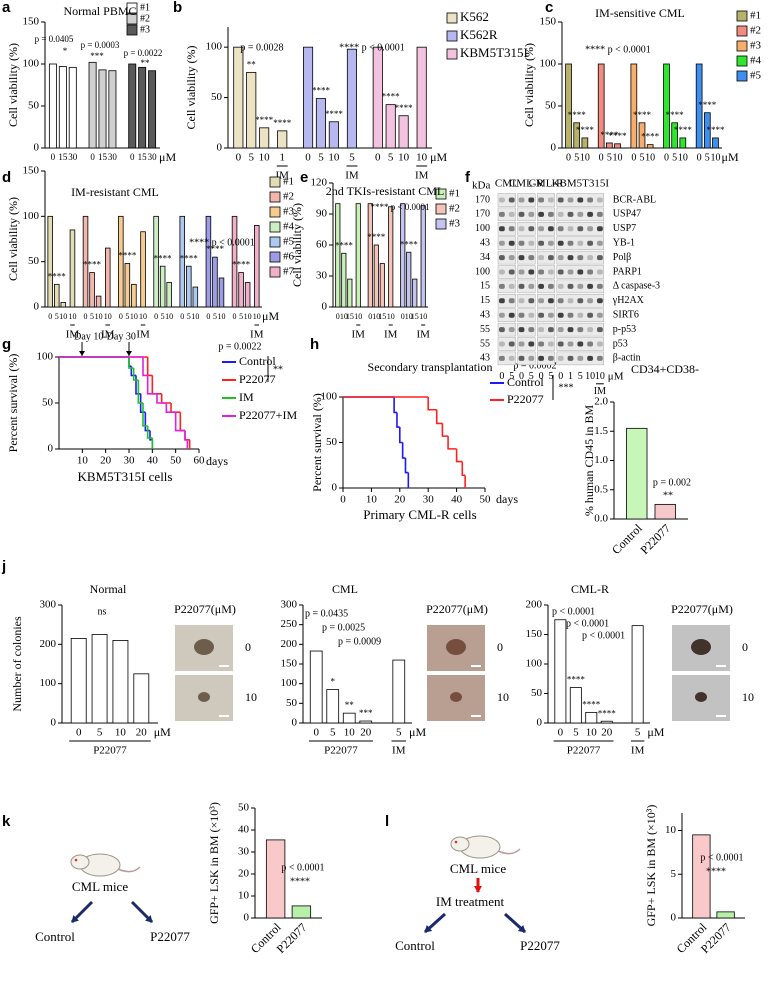  Describe the element at coordinates (99, 11) in the screenshot. I see `chart-title: Normal PBMC` at that location.